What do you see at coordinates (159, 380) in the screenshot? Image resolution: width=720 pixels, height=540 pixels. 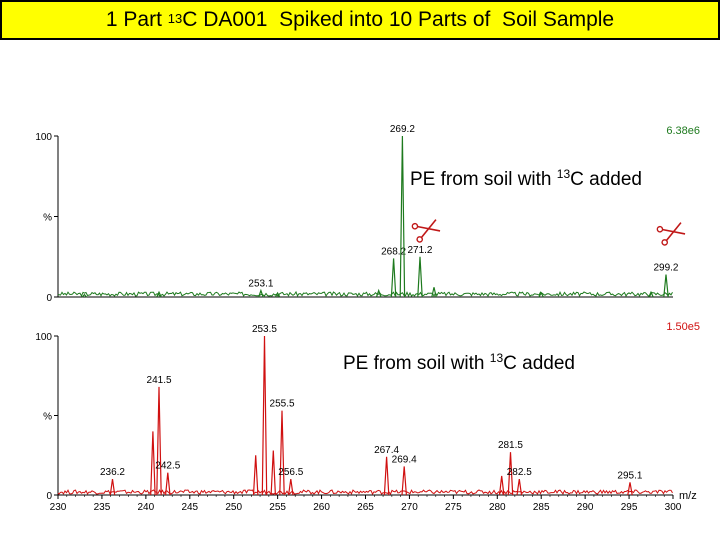 I see `peak-label: 241.5` at bounding box center [159, 380].